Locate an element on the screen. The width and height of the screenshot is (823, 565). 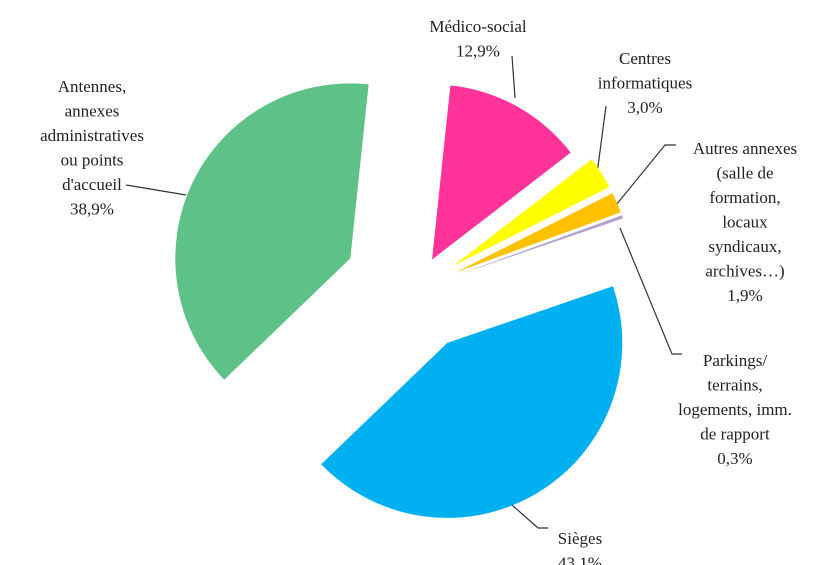
slice-label: Sièges is located at coordinates (580, 538).